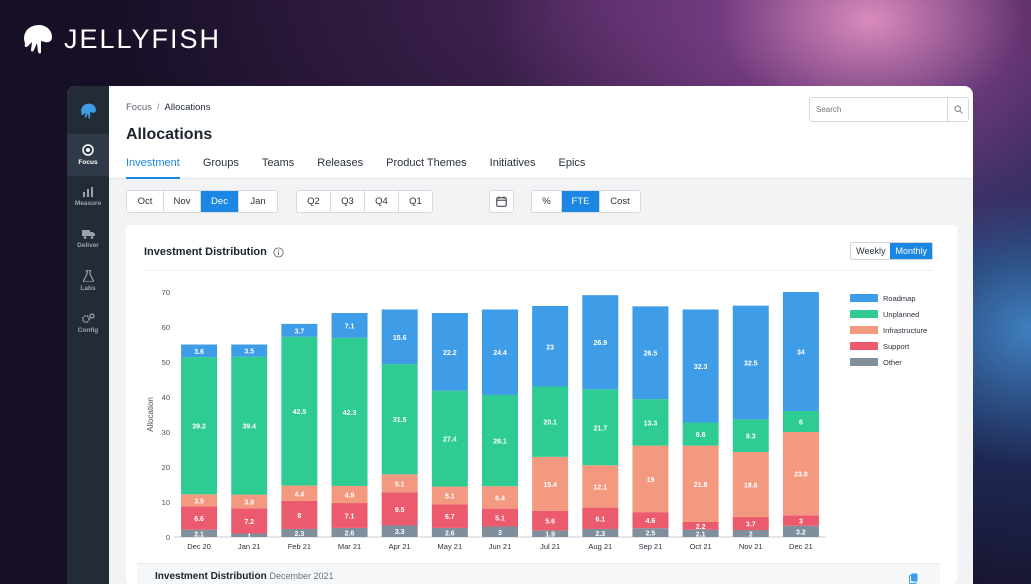 This screenshot has height=584, width=1031. Describe the element at coordinates (501, 201) in the screenshot. I see `date-picker-button` at that location.